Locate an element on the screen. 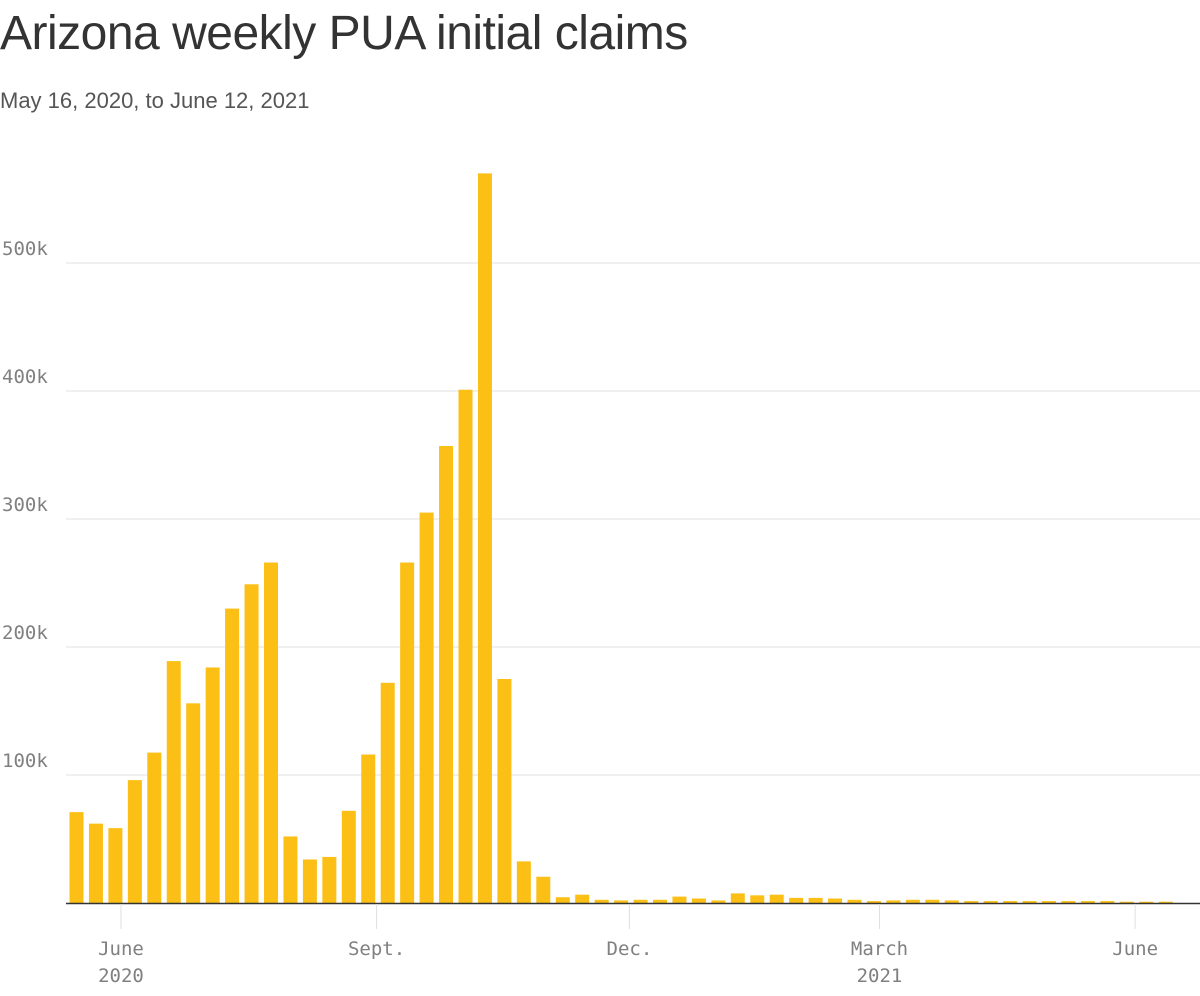 Image resolution: width=1200 pixels, height=996 pixels. y-tick-label: 200k is located at coordinates (25, 633).